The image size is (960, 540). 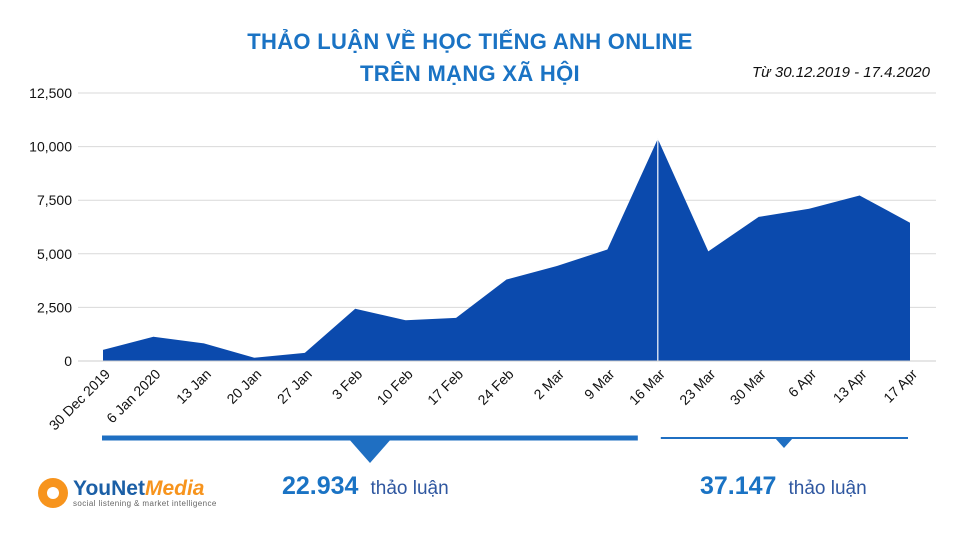 What do you see at coordinates (347, 384) in the screenshot?
I see `x-tick-label: 3 Feb` at bounding box center [347, 384].